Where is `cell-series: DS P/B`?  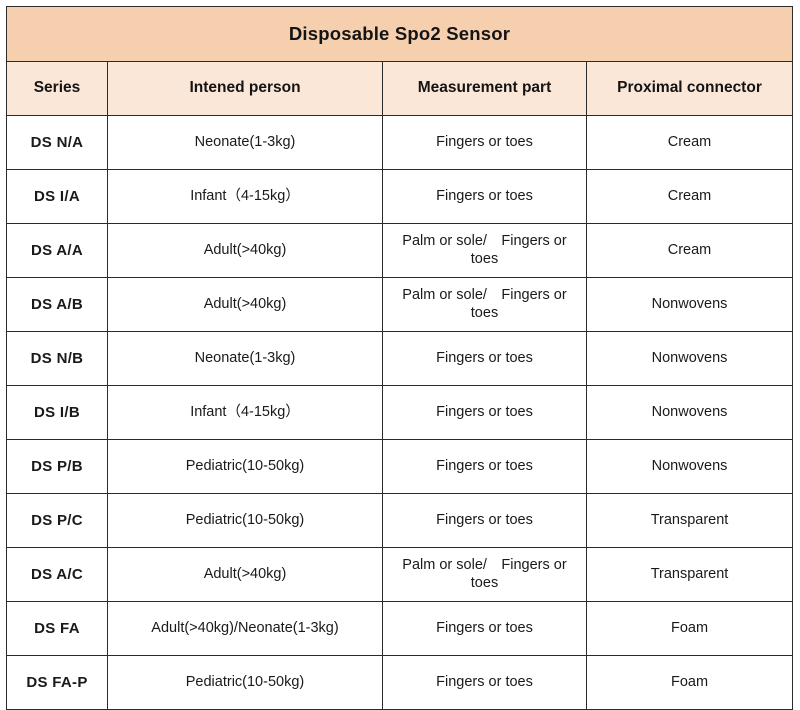 cell-series: DS P/B is located at coordinates (57, 466).